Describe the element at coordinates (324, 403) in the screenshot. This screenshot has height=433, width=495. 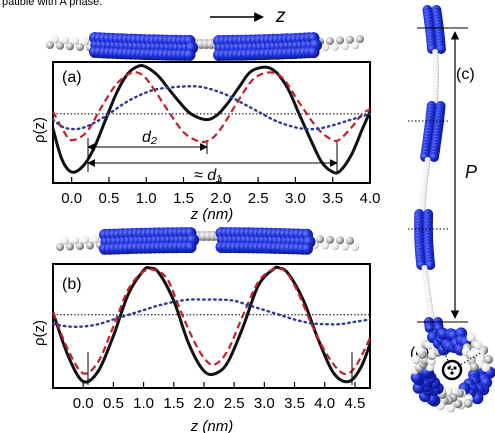
I see `chart-b-xtick-label-8: 4.0` at that location.